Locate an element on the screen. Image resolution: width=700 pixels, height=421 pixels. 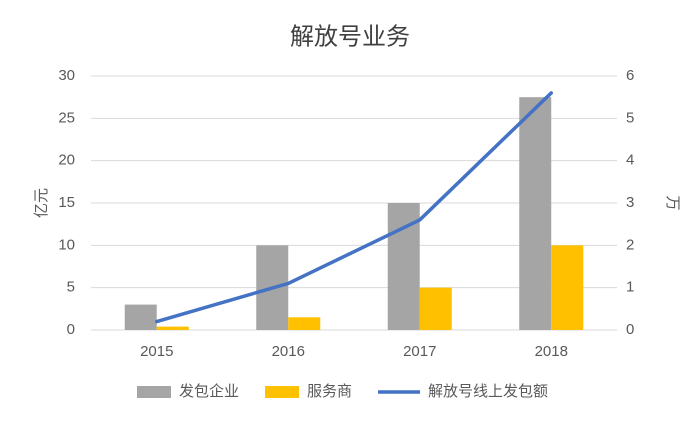
y2-tick-label: 5 is located at coordinates (630, 117).